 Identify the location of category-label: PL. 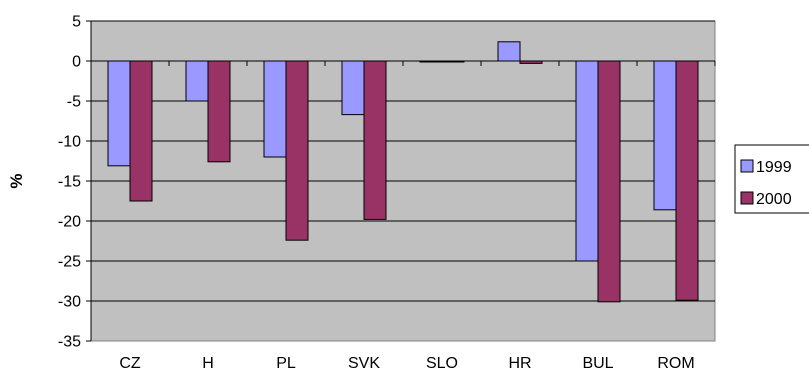
(286, 363).